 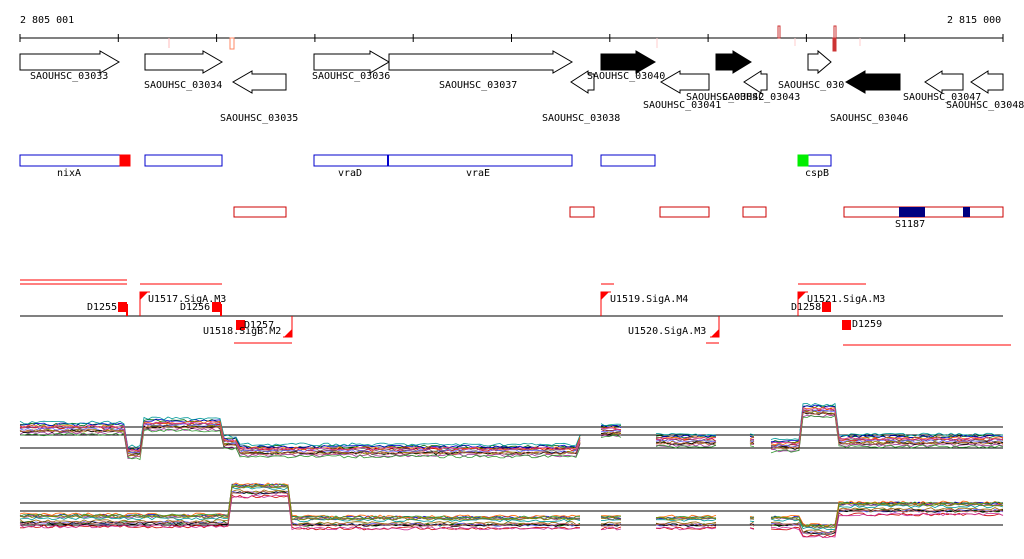 I want to click on gene-label: SAOUHSC_03037, so click(x=478, y=85).